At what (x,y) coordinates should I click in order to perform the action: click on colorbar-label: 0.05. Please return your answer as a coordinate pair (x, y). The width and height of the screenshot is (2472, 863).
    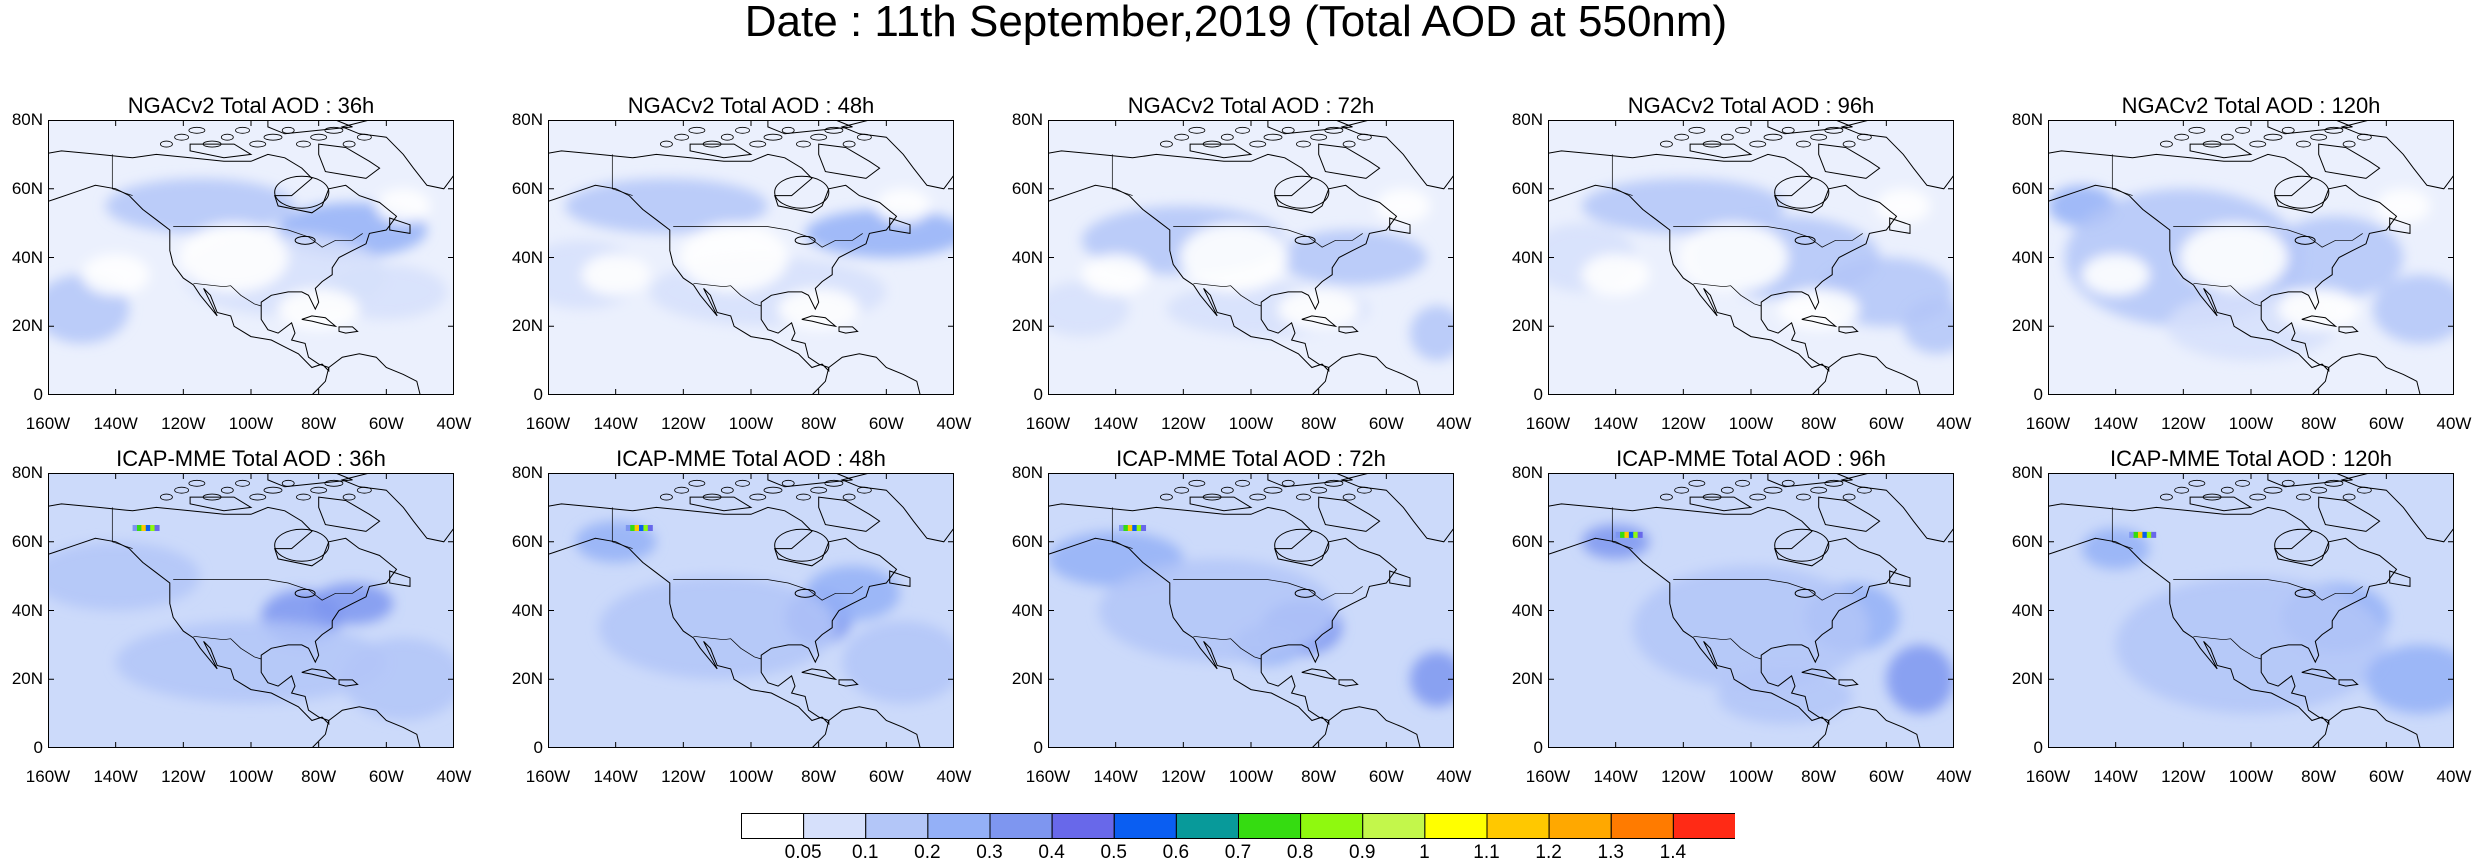
    Looking at the image, I should click on (803, 852).